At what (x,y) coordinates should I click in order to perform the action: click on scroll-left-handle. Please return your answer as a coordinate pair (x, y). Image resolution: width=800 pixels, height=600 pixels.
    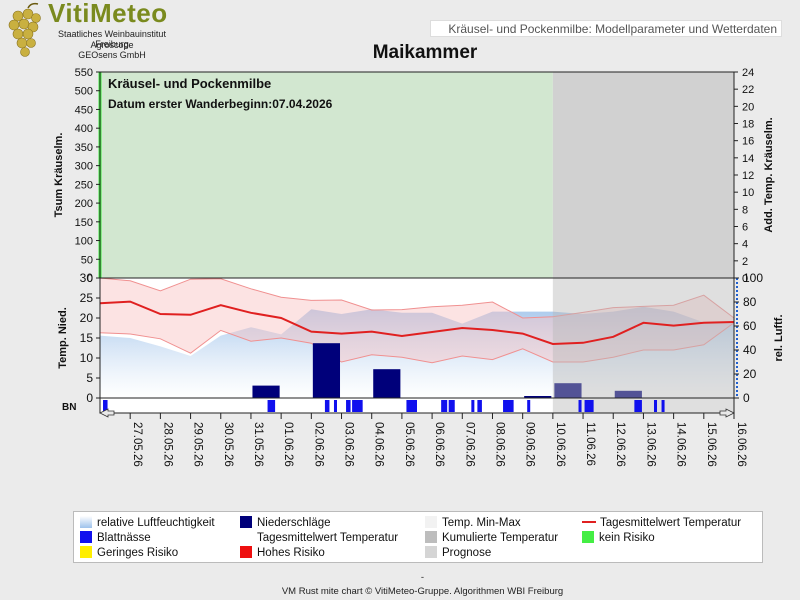
    Looking at the image, I should click on (107, 413).